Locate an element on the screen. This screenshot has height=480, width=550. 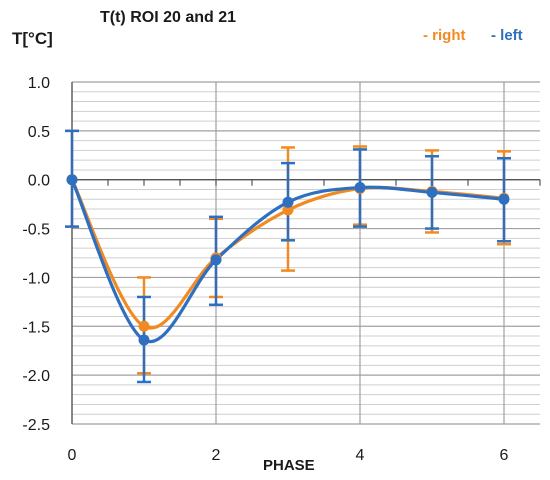
chart-title: T(t) ROI 20 and 21 is located at coordinates (168, 17).